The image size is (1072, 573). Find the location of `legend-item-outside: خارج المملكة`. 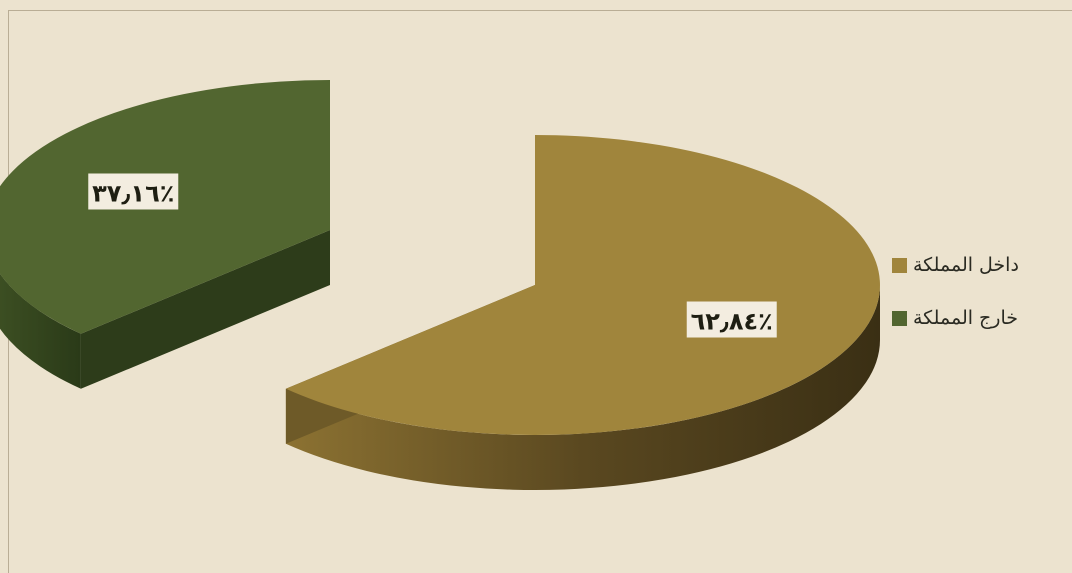

legend-item-outside: خارج المملكة is located at coordinates (977, 318).